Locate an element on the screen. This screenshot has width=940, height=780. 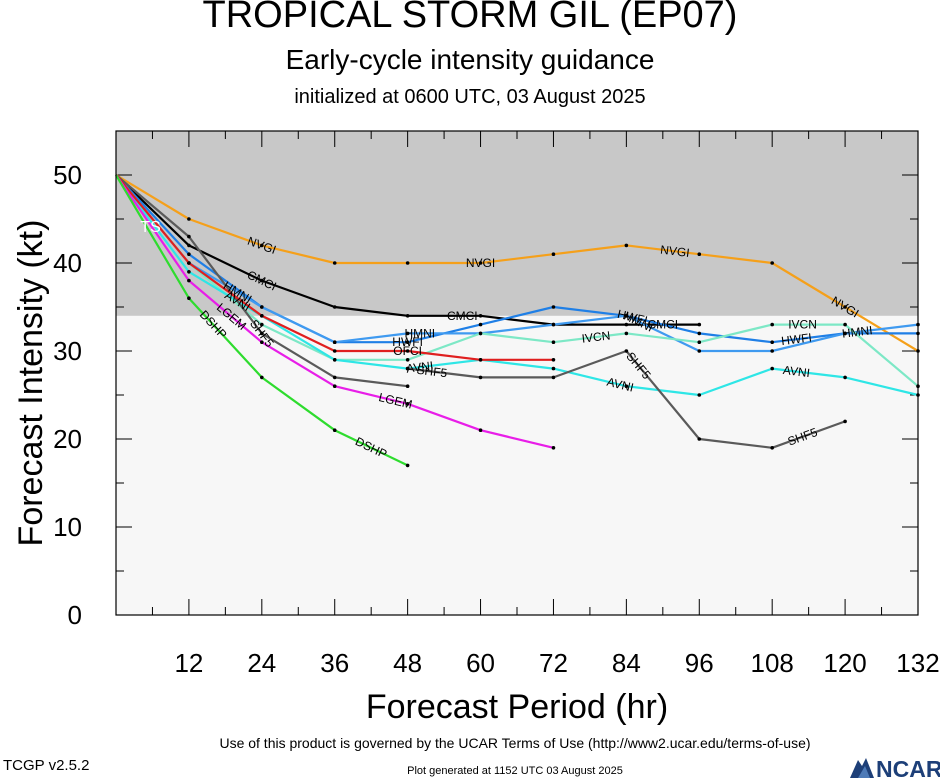
x-axis-label: Forecast Period (hr) is located at coordinates (517, 707).